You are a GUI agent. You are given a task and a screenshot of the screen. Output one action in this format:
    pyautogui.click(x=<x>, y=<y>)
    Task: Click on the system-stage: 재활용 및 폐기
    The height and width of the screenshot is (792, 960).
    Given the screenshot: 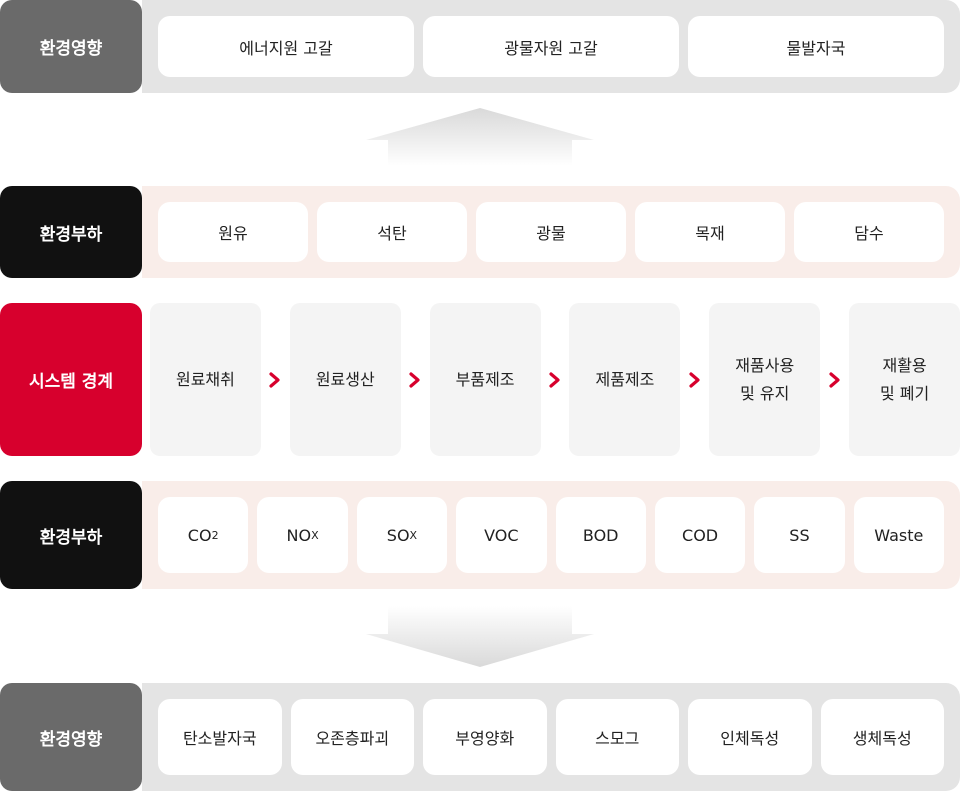 What is the action you would take?
    pyautogui.click(x=904, y=379)
    